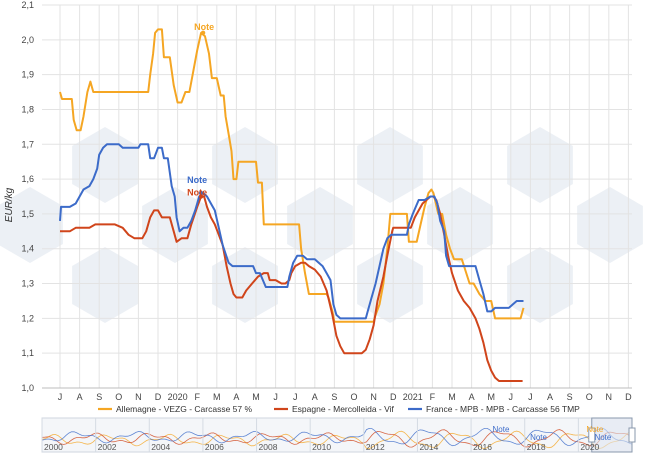  What do you see at coordinates (27, 75) in the screenshot?
I see `y-tick-label: 1,9` at bounding box center [27, 75].